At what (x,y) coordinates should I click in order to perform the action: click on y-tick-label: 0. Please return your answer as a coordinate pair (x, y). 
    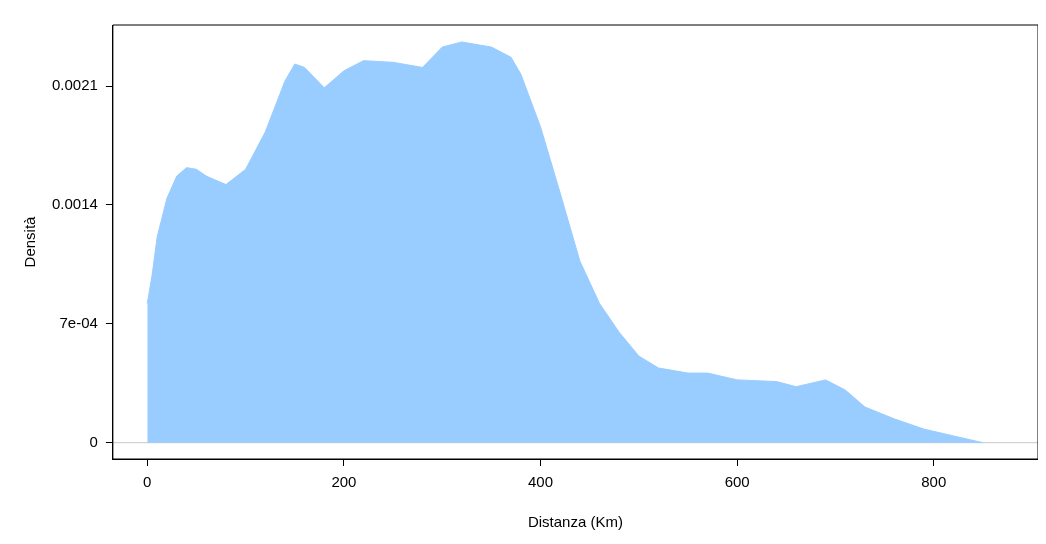
    Looking at the image, I should click on (93, 441).